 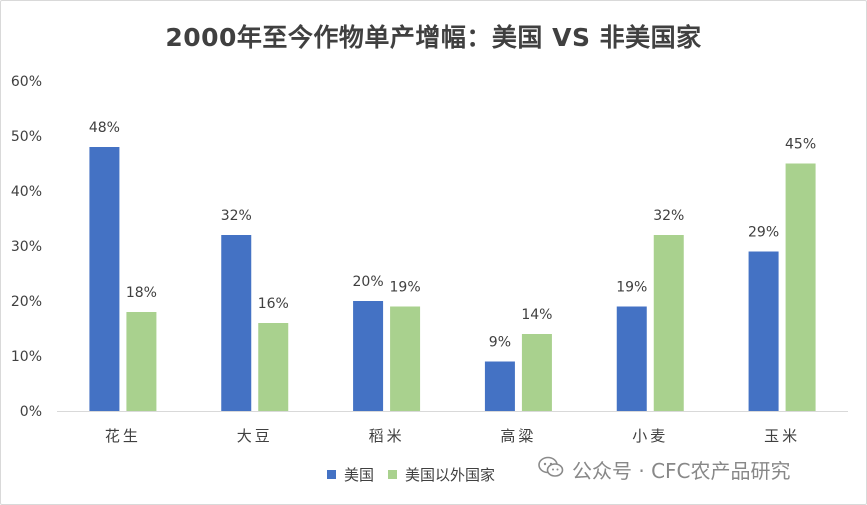 What do you see at coordinates (31, 412) in the screenshot?
I see `y-tick-label: 0%` at bounding box center [31, 412].